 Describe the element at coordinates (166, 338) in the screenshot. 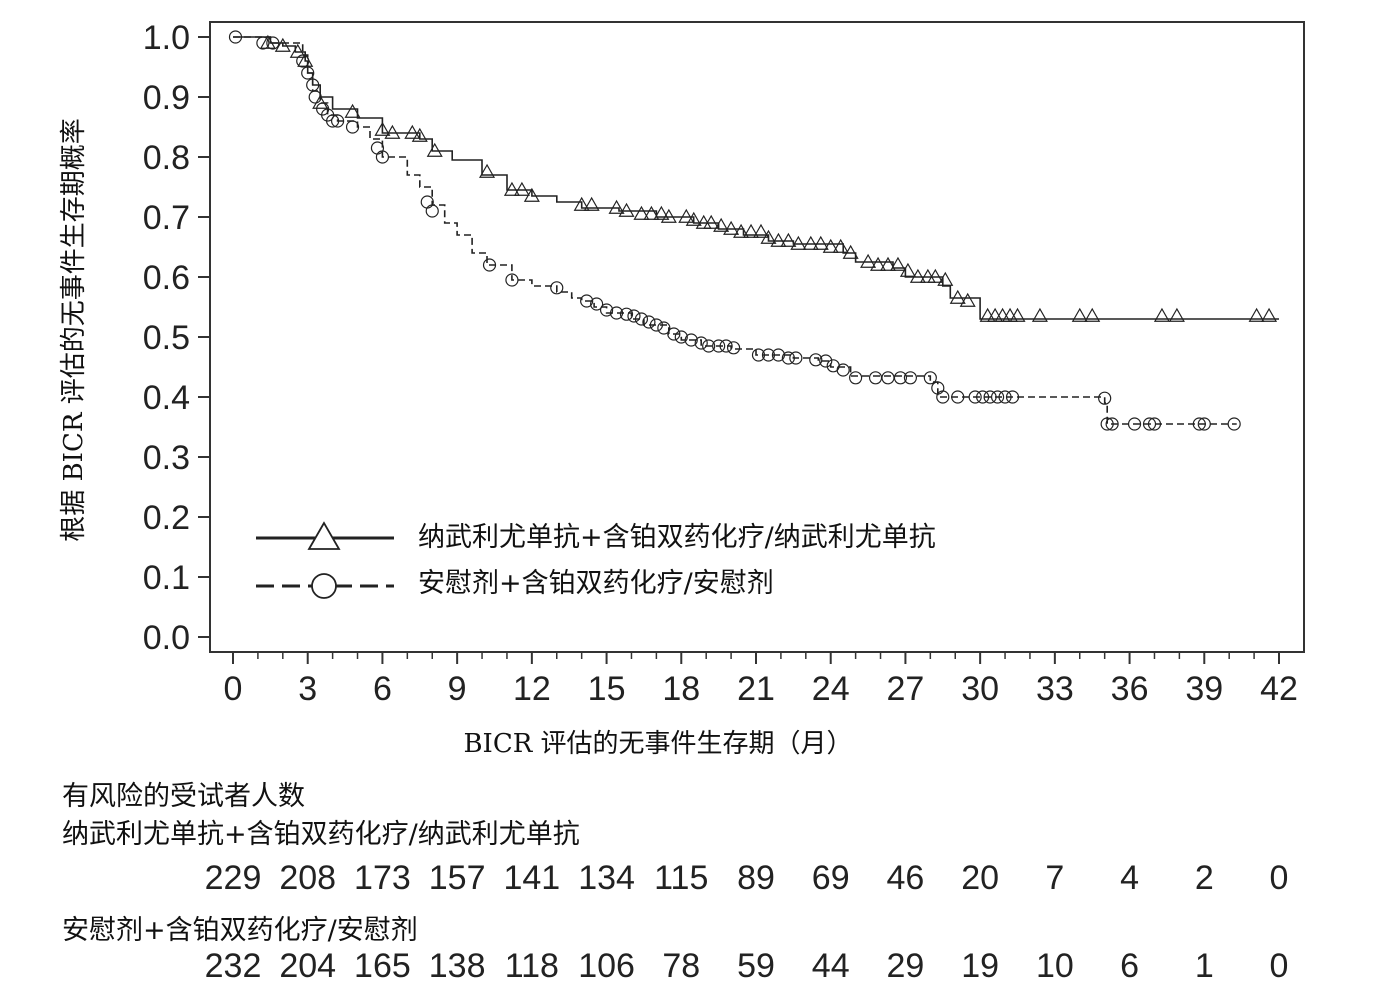

I see `y-tick-label: 0.5` at that location.